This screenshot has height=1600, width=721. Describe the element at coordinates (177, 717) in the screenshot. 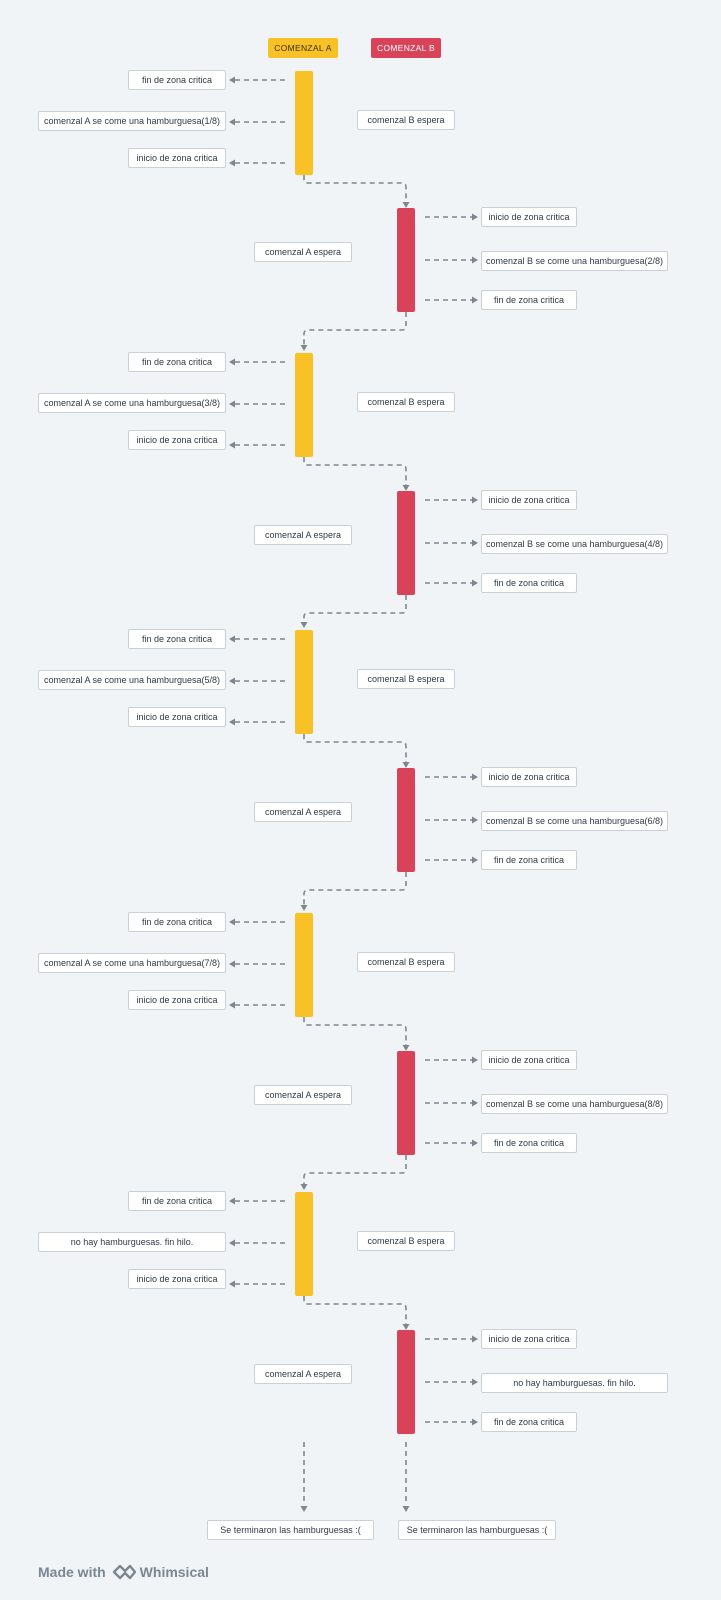

I see `note-a-inicio-3: inicio de zona critica` at that location.